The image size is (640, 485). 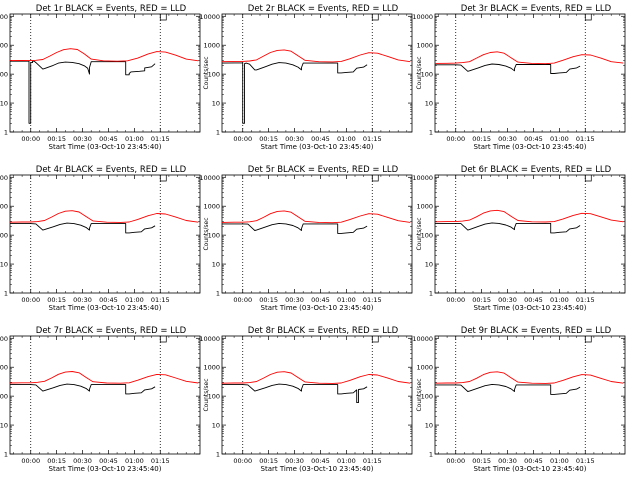 What do you see at coordinates (111, 9) in the screenshot?
I see `panel-title: Det 1r BLACK = Events, RED = LLD` at bounding box center [111, 9].